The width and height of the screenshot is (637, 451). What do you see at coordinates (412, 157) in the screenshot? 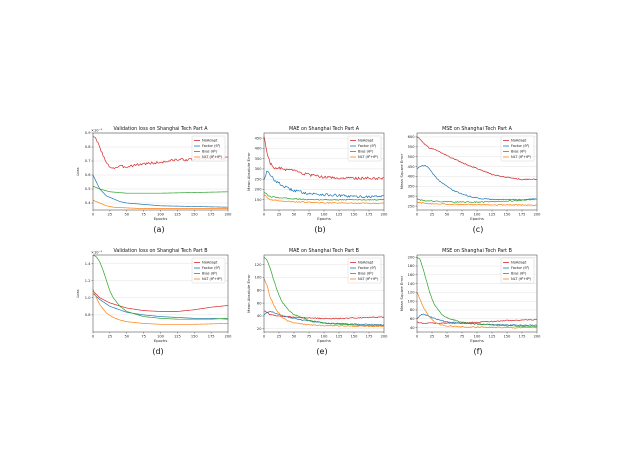
I see `y-tick-label: 500` at bounding box center [412, 157].